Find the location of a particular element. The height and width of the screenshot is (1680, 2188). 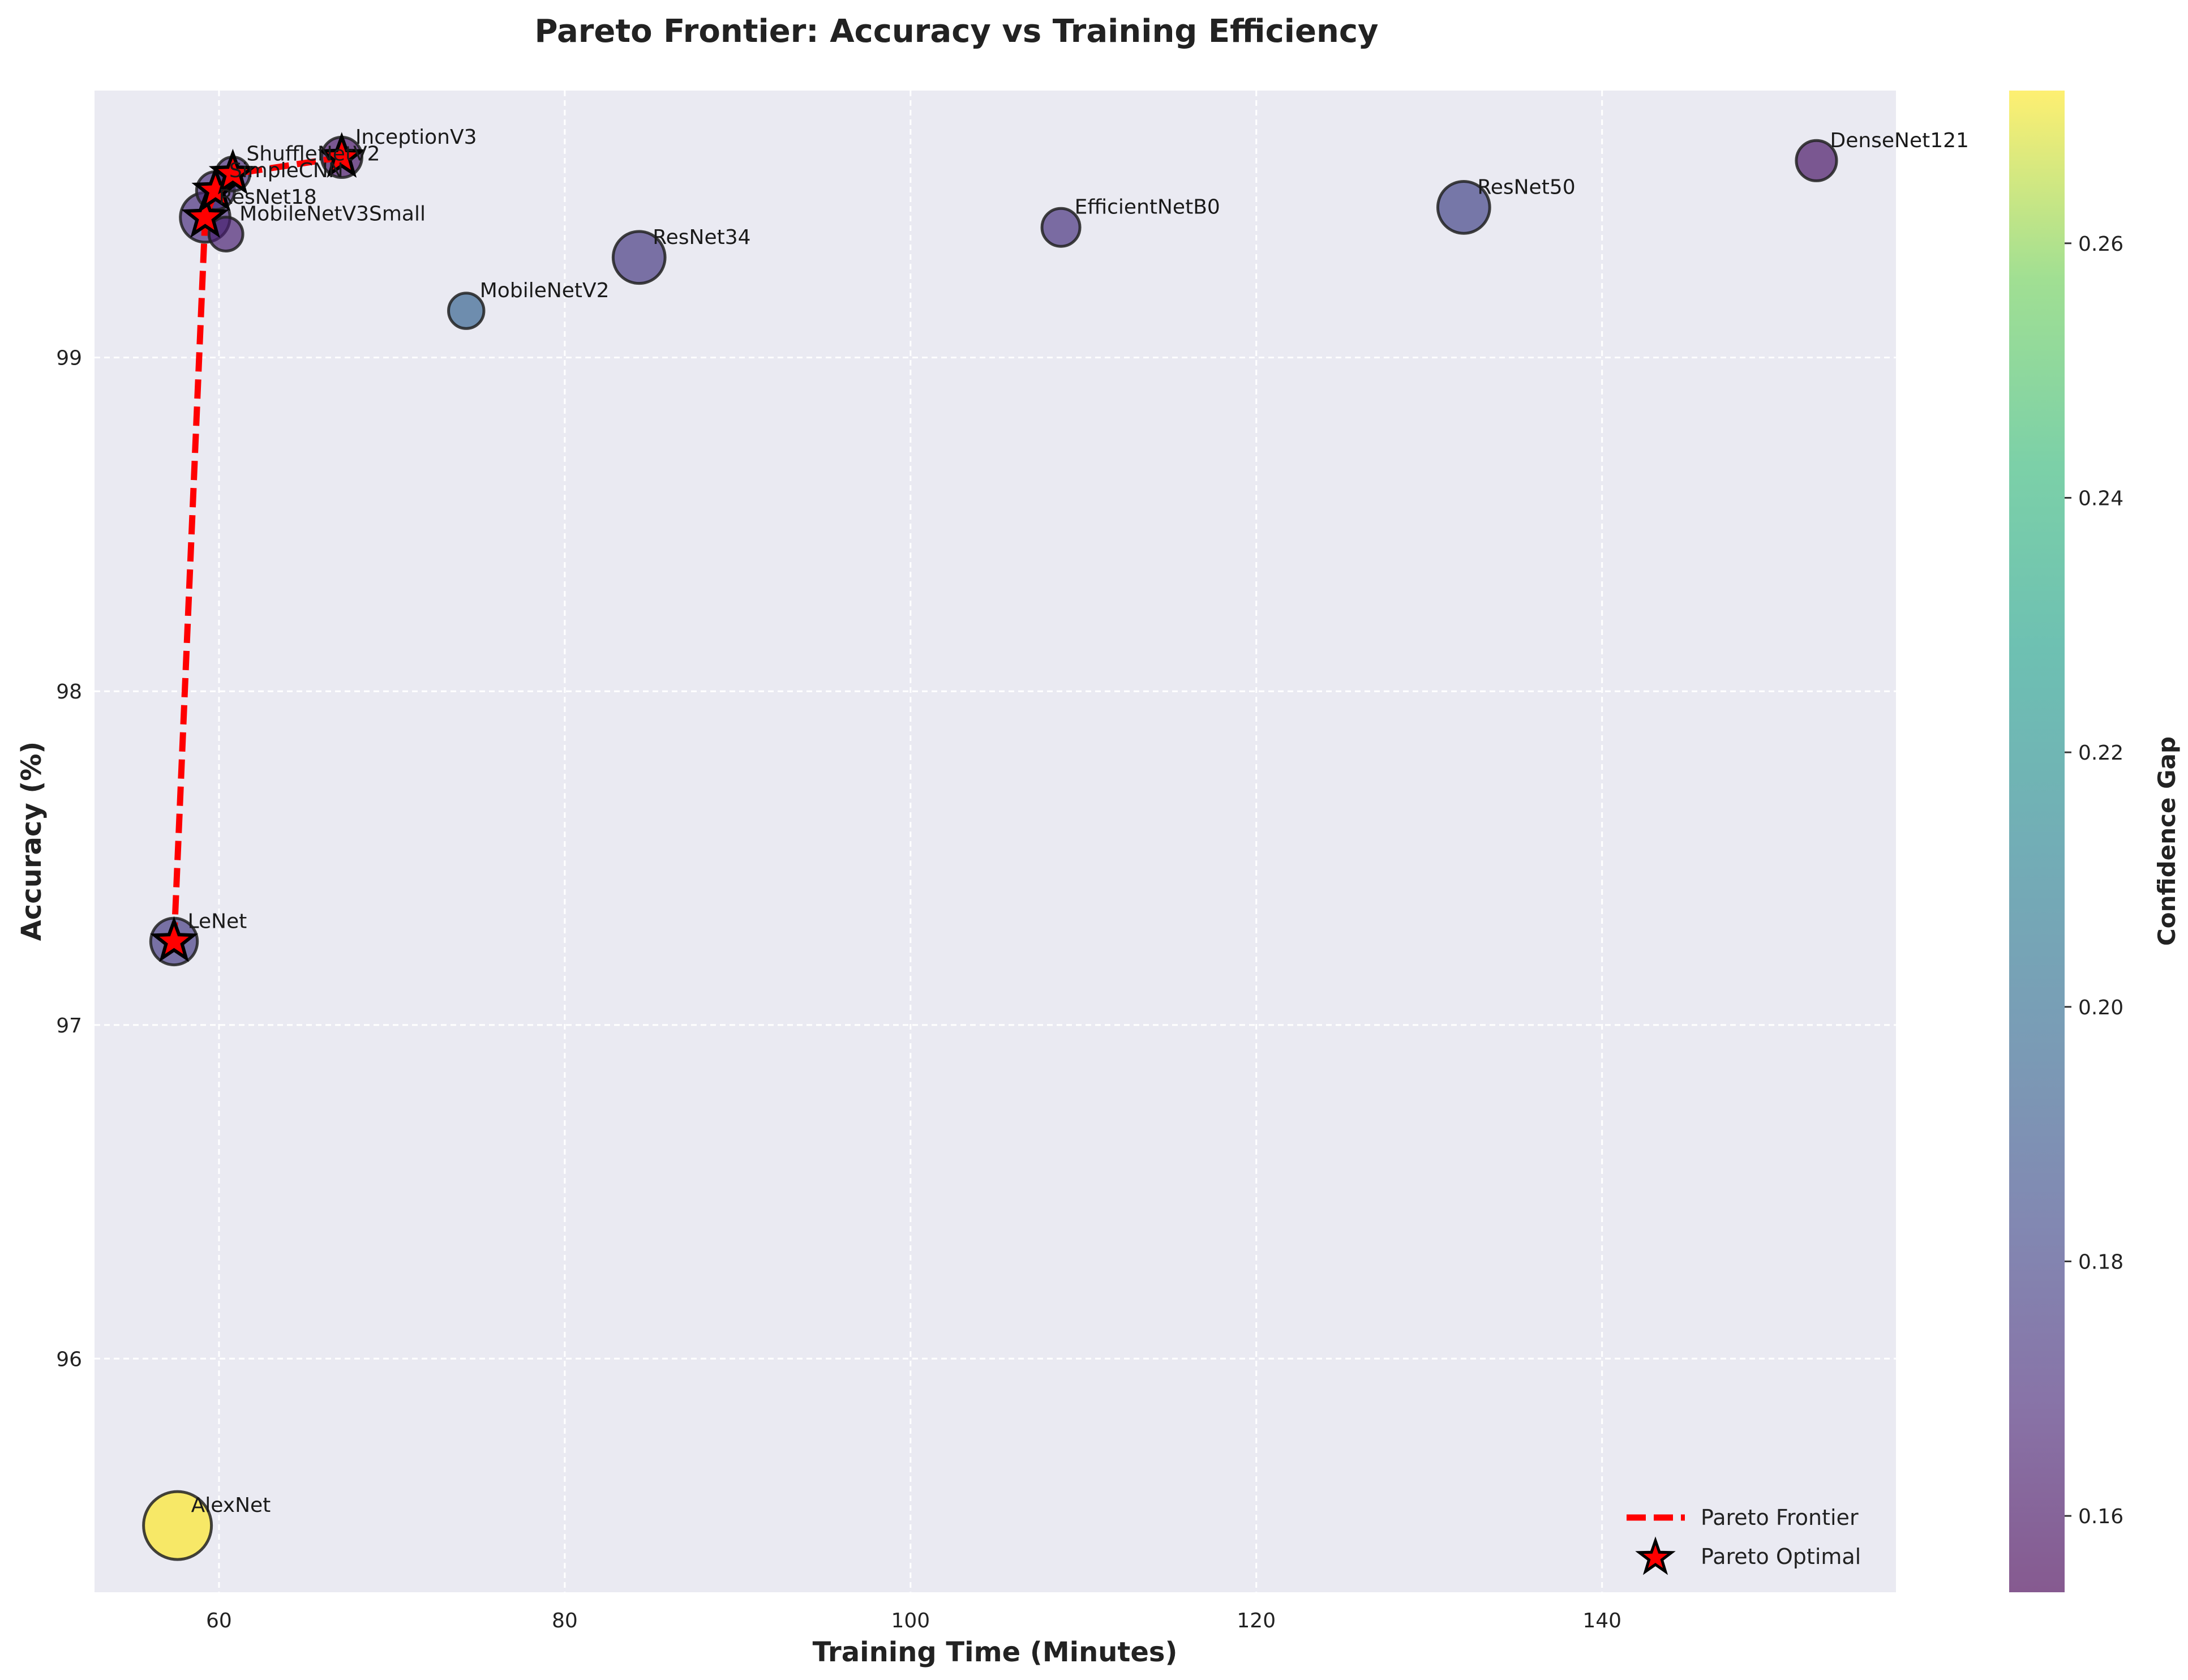

point-label-mobilenetv3small: MobileNetV3Small is located at coordinates (332, 214).